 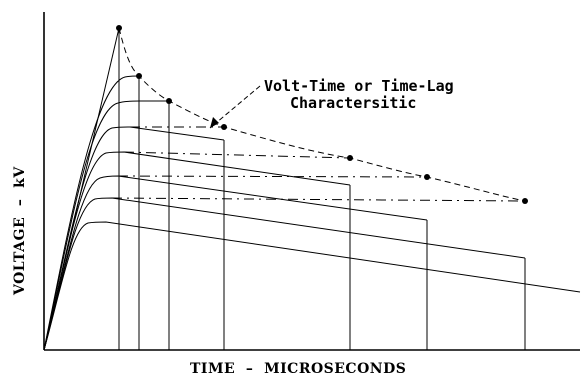 I want to click on y-axis-label: VOLTAGE – kV, so click(x=20, y=231).